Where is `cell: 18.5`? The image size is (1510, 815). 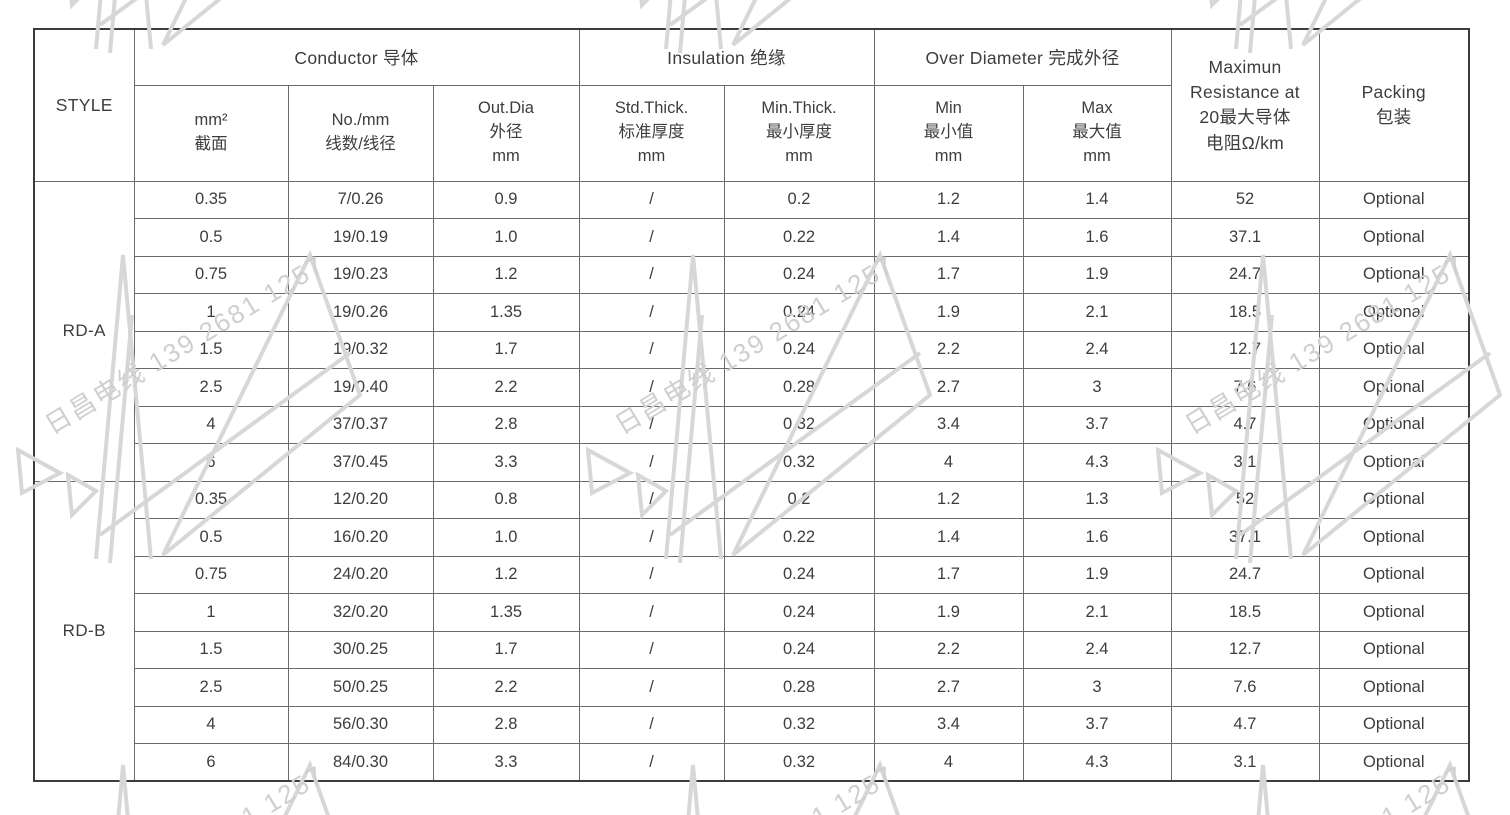 cell: 18.5 is located at coordinates (1245, 312).